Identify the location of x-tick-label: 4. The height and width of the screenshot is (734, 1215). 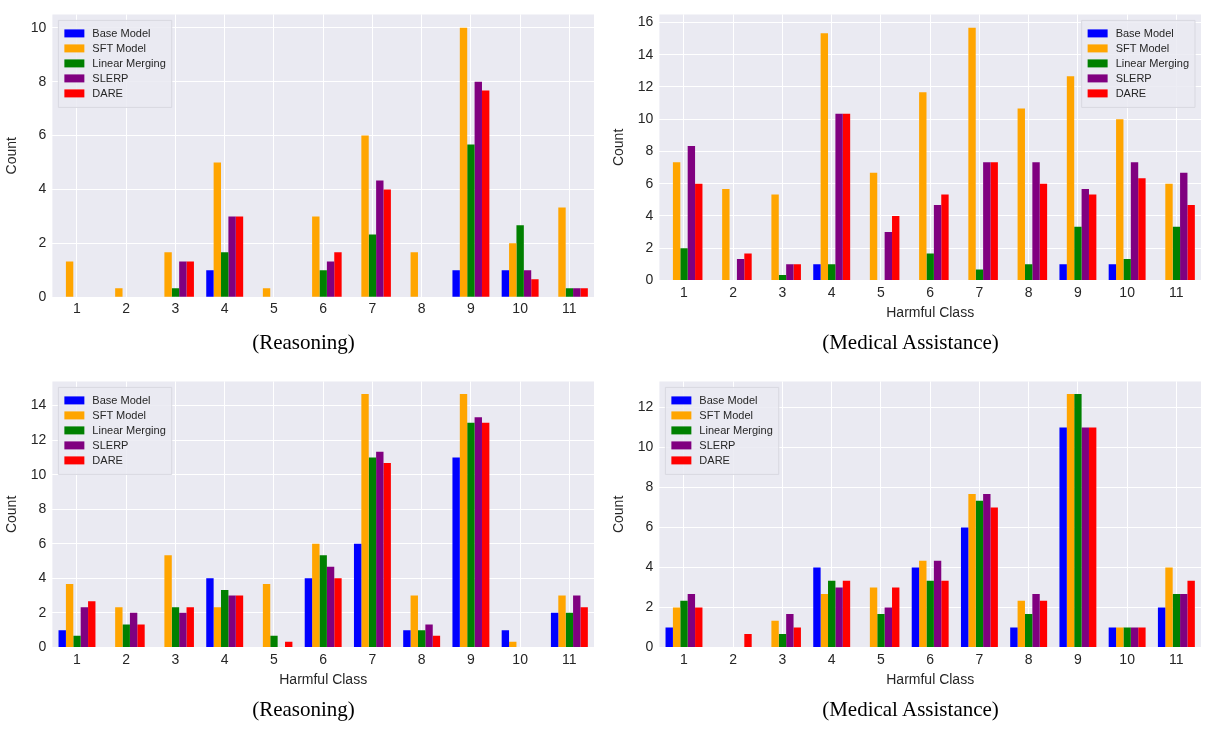
(831, 658).